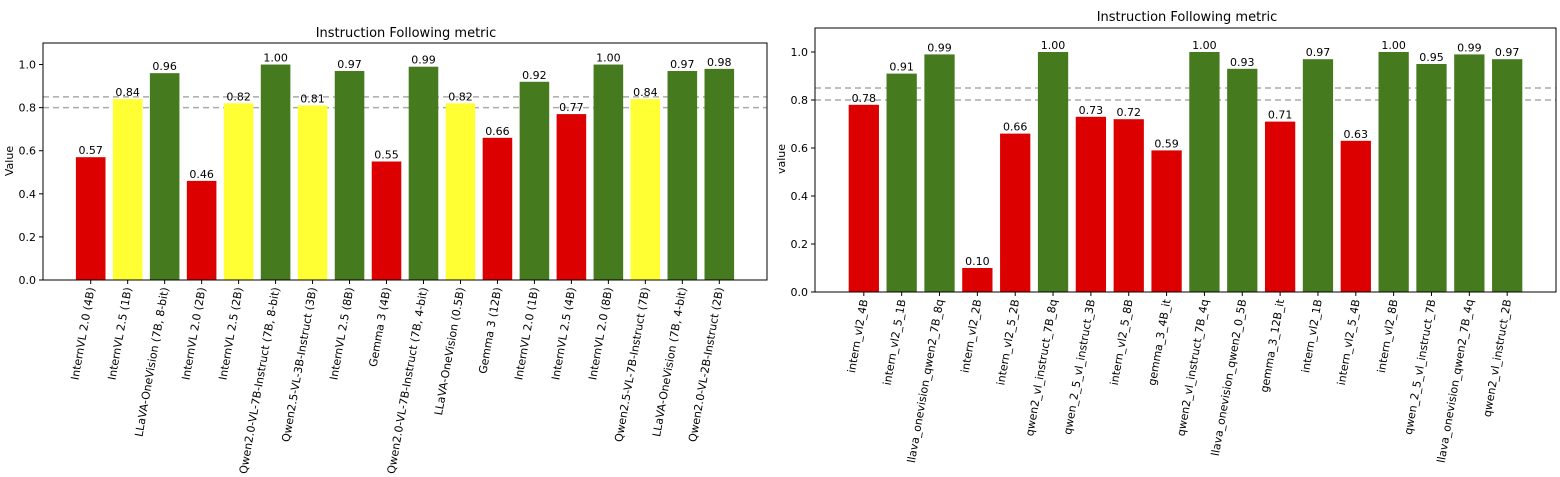  What do you see at coordinates (28, 194) in the screenshot?
I see `left-ytick-label: 0.4` at bounding box center [28, 194].